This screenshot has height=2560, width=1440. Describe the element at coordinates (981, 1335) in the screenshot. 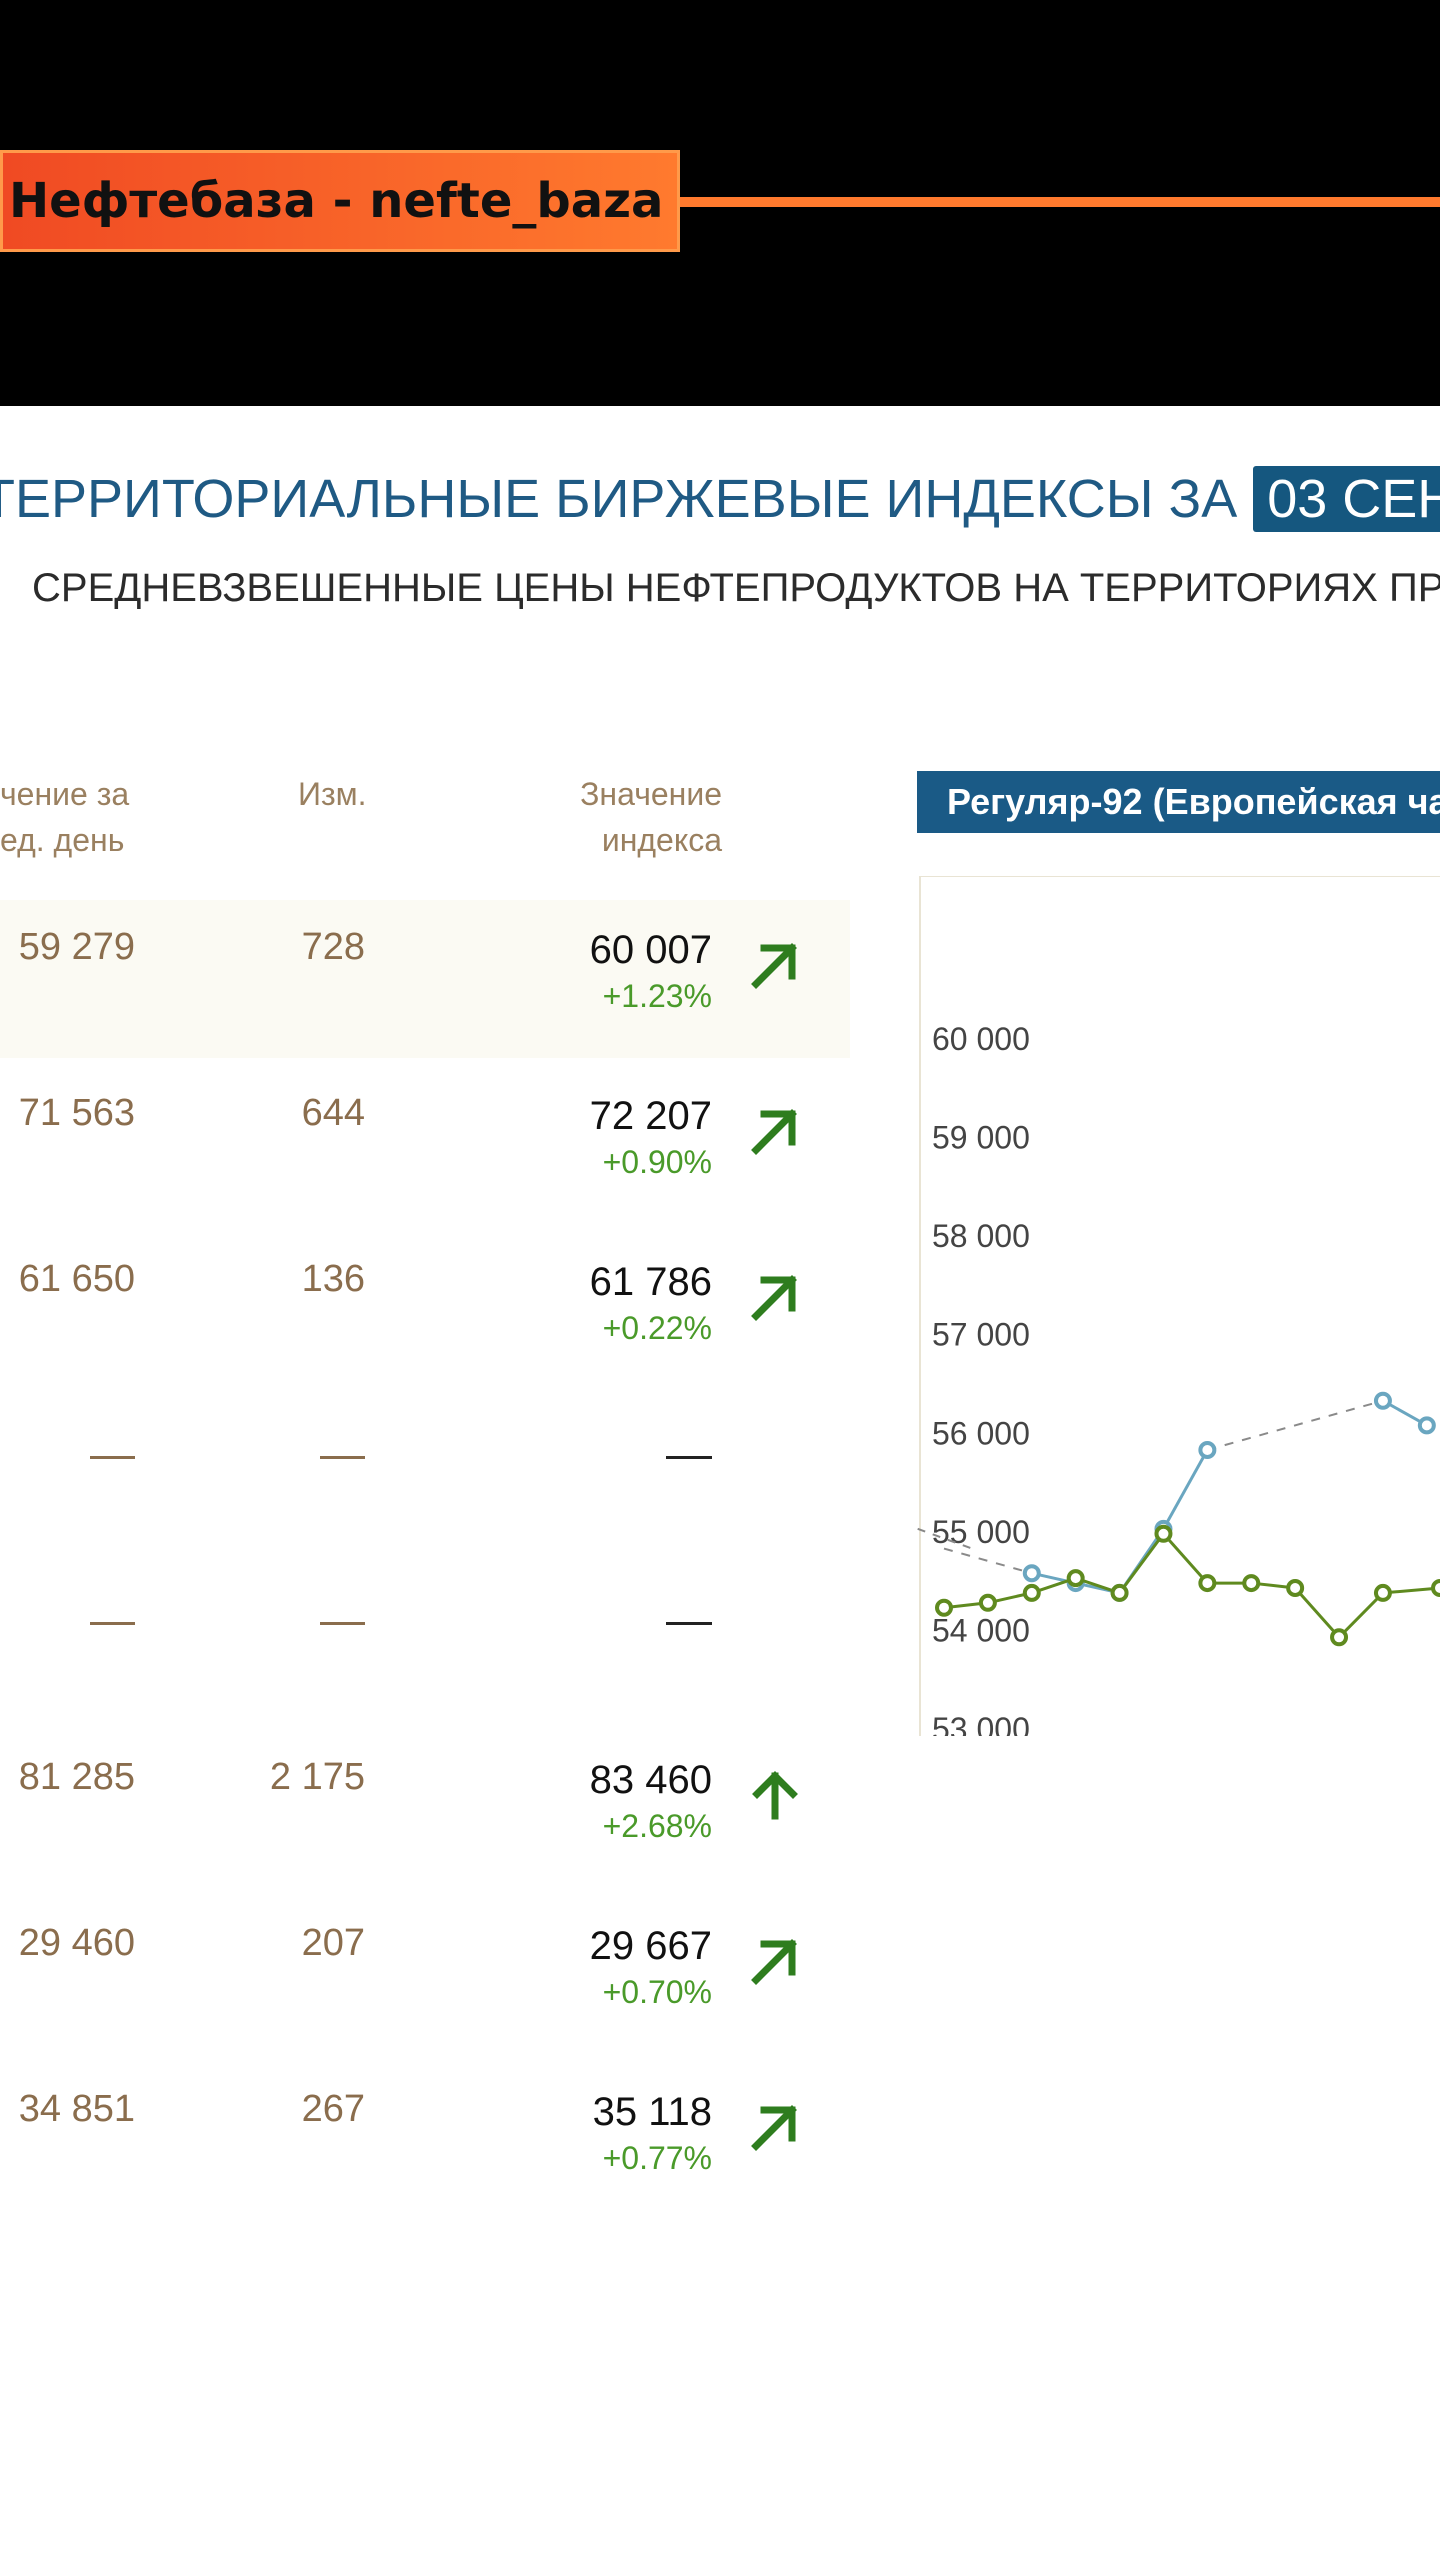

I see `y-tick-label: 57 000` at that location.